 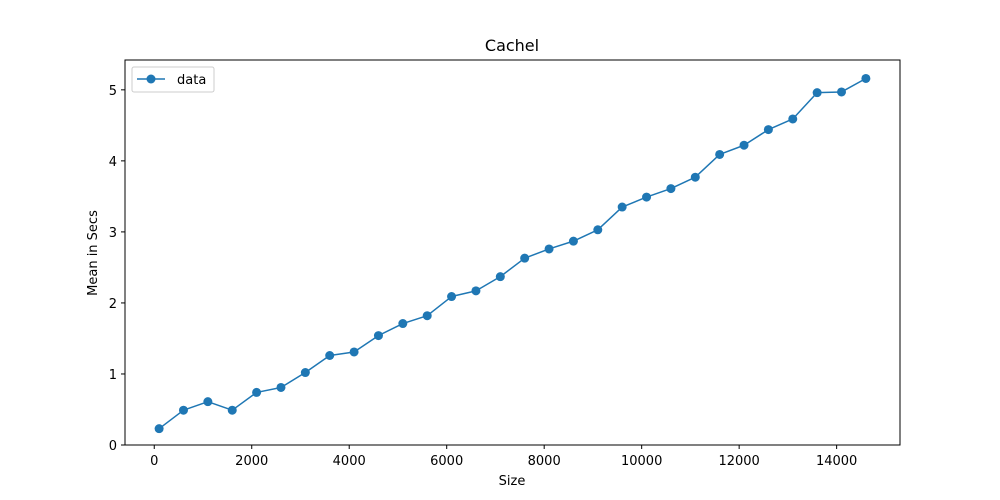 What do you see at coordinates (503, 457) in the screenshot?
I see `x-axis: 0 2000 4000 6000 8000 10000 12000 14000` at bounding box center [503, 457].